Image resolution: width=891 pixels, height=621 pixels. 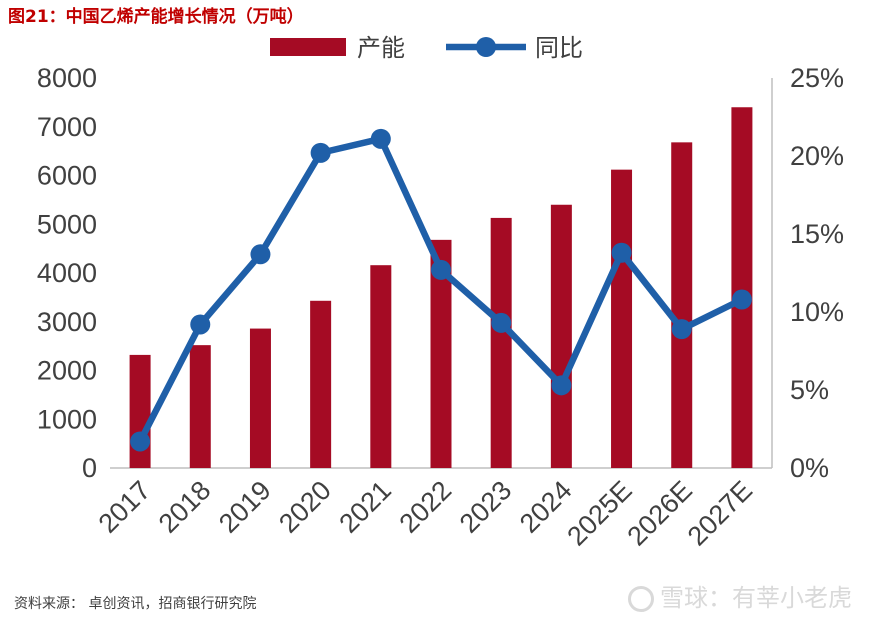 I want to click on legend: 产能 同比, so click(x=426, y=48).